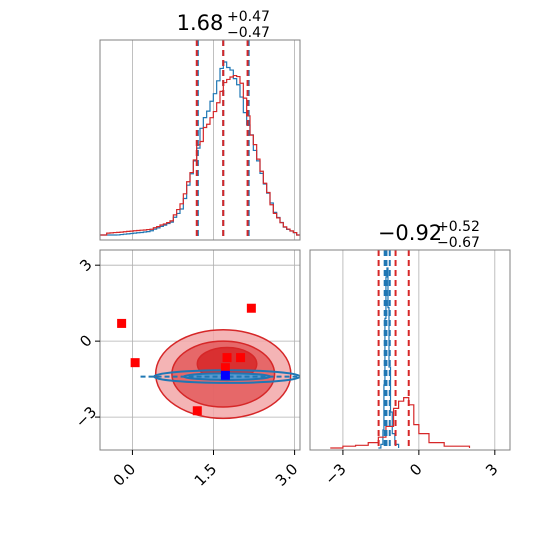 The width and height of the screenshot is (550, 550). Describe the element at coordinates (85, 264) in the screenshot. I see `tick-label-bottom-left-y-0: 3` at that location.